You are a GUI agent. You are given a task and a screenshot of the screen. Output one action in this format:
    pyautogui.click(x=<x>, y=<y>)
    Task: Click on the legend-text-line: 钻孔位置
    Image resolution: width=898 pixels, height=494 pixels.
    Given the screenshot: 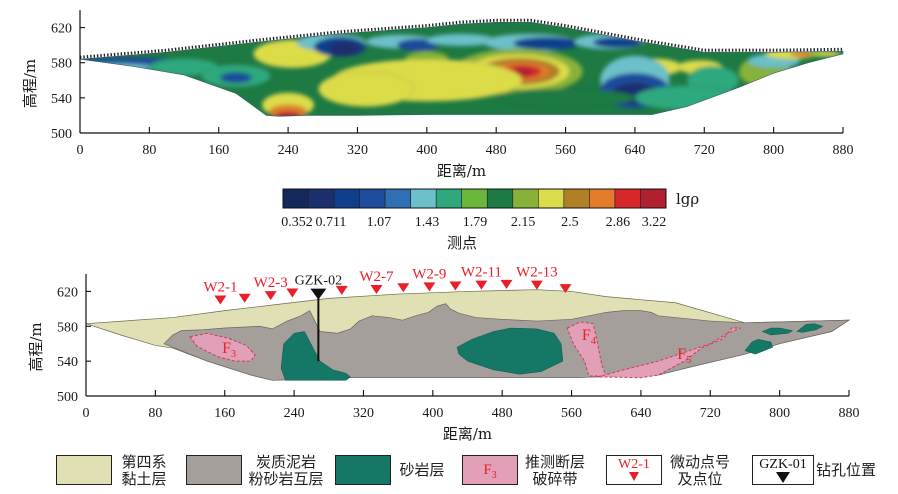 What is the action you would take?
    pyautogui.click(x=846, y=470)
    